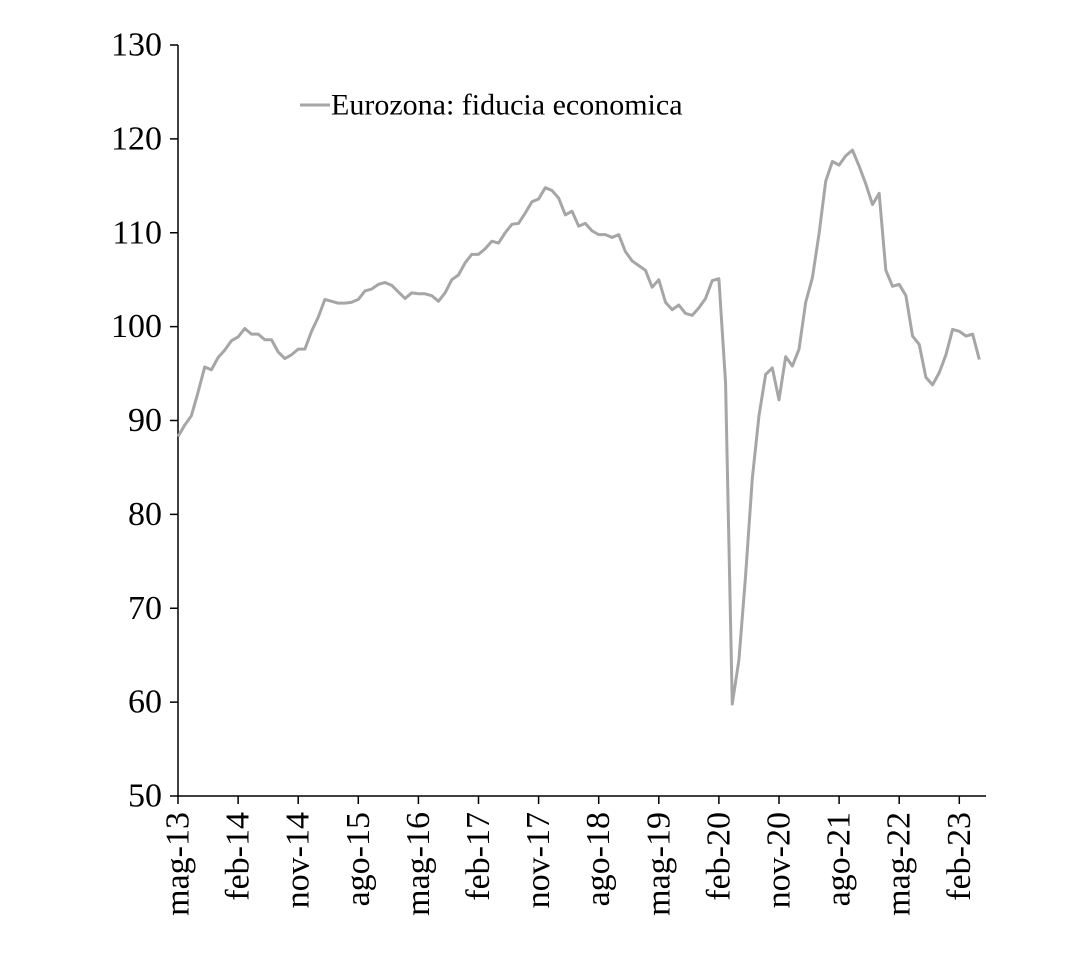 Image resolution: width=1078 pixels, height=969 pixels. Describe the element at coordinates (899, 864) in the screenshot. I see `x-tick-label: mag-22` at that location.